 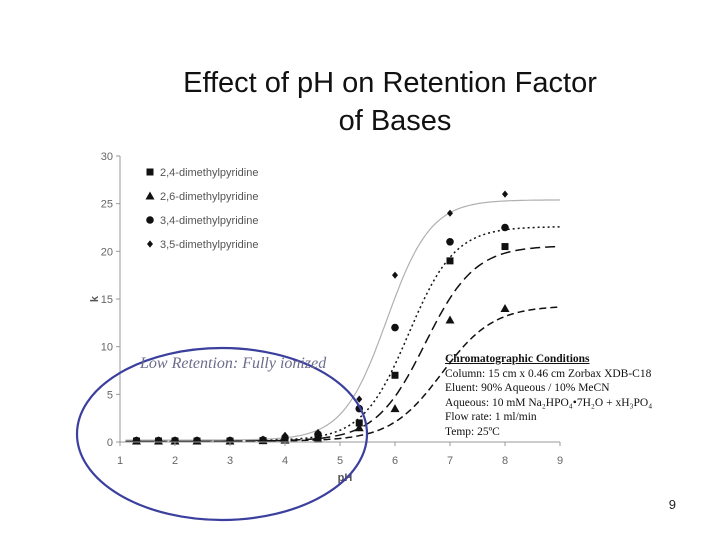 What do you see at coordinates (150, 244) in the screenshot?
I see `legend-marker-diamond` at bounding box center [150, 244].